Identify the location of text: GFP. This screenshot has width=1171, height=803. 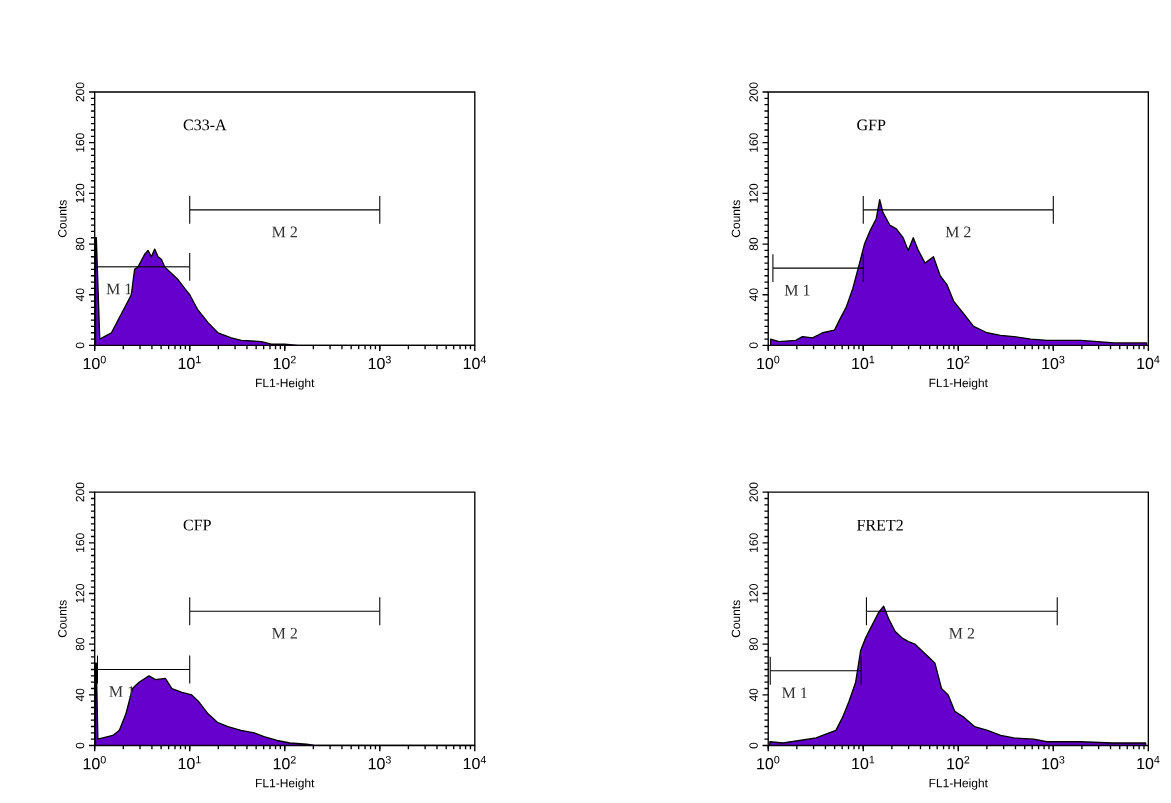
(871, 125).